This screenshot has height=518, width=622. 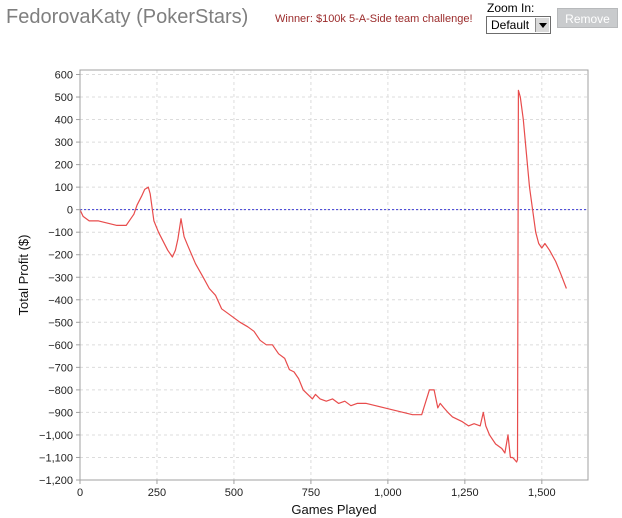 What do you see at coordinates (311, 493) in the screenshot?
I see `x-tick-label: 750` at bounding box center [311, 493].